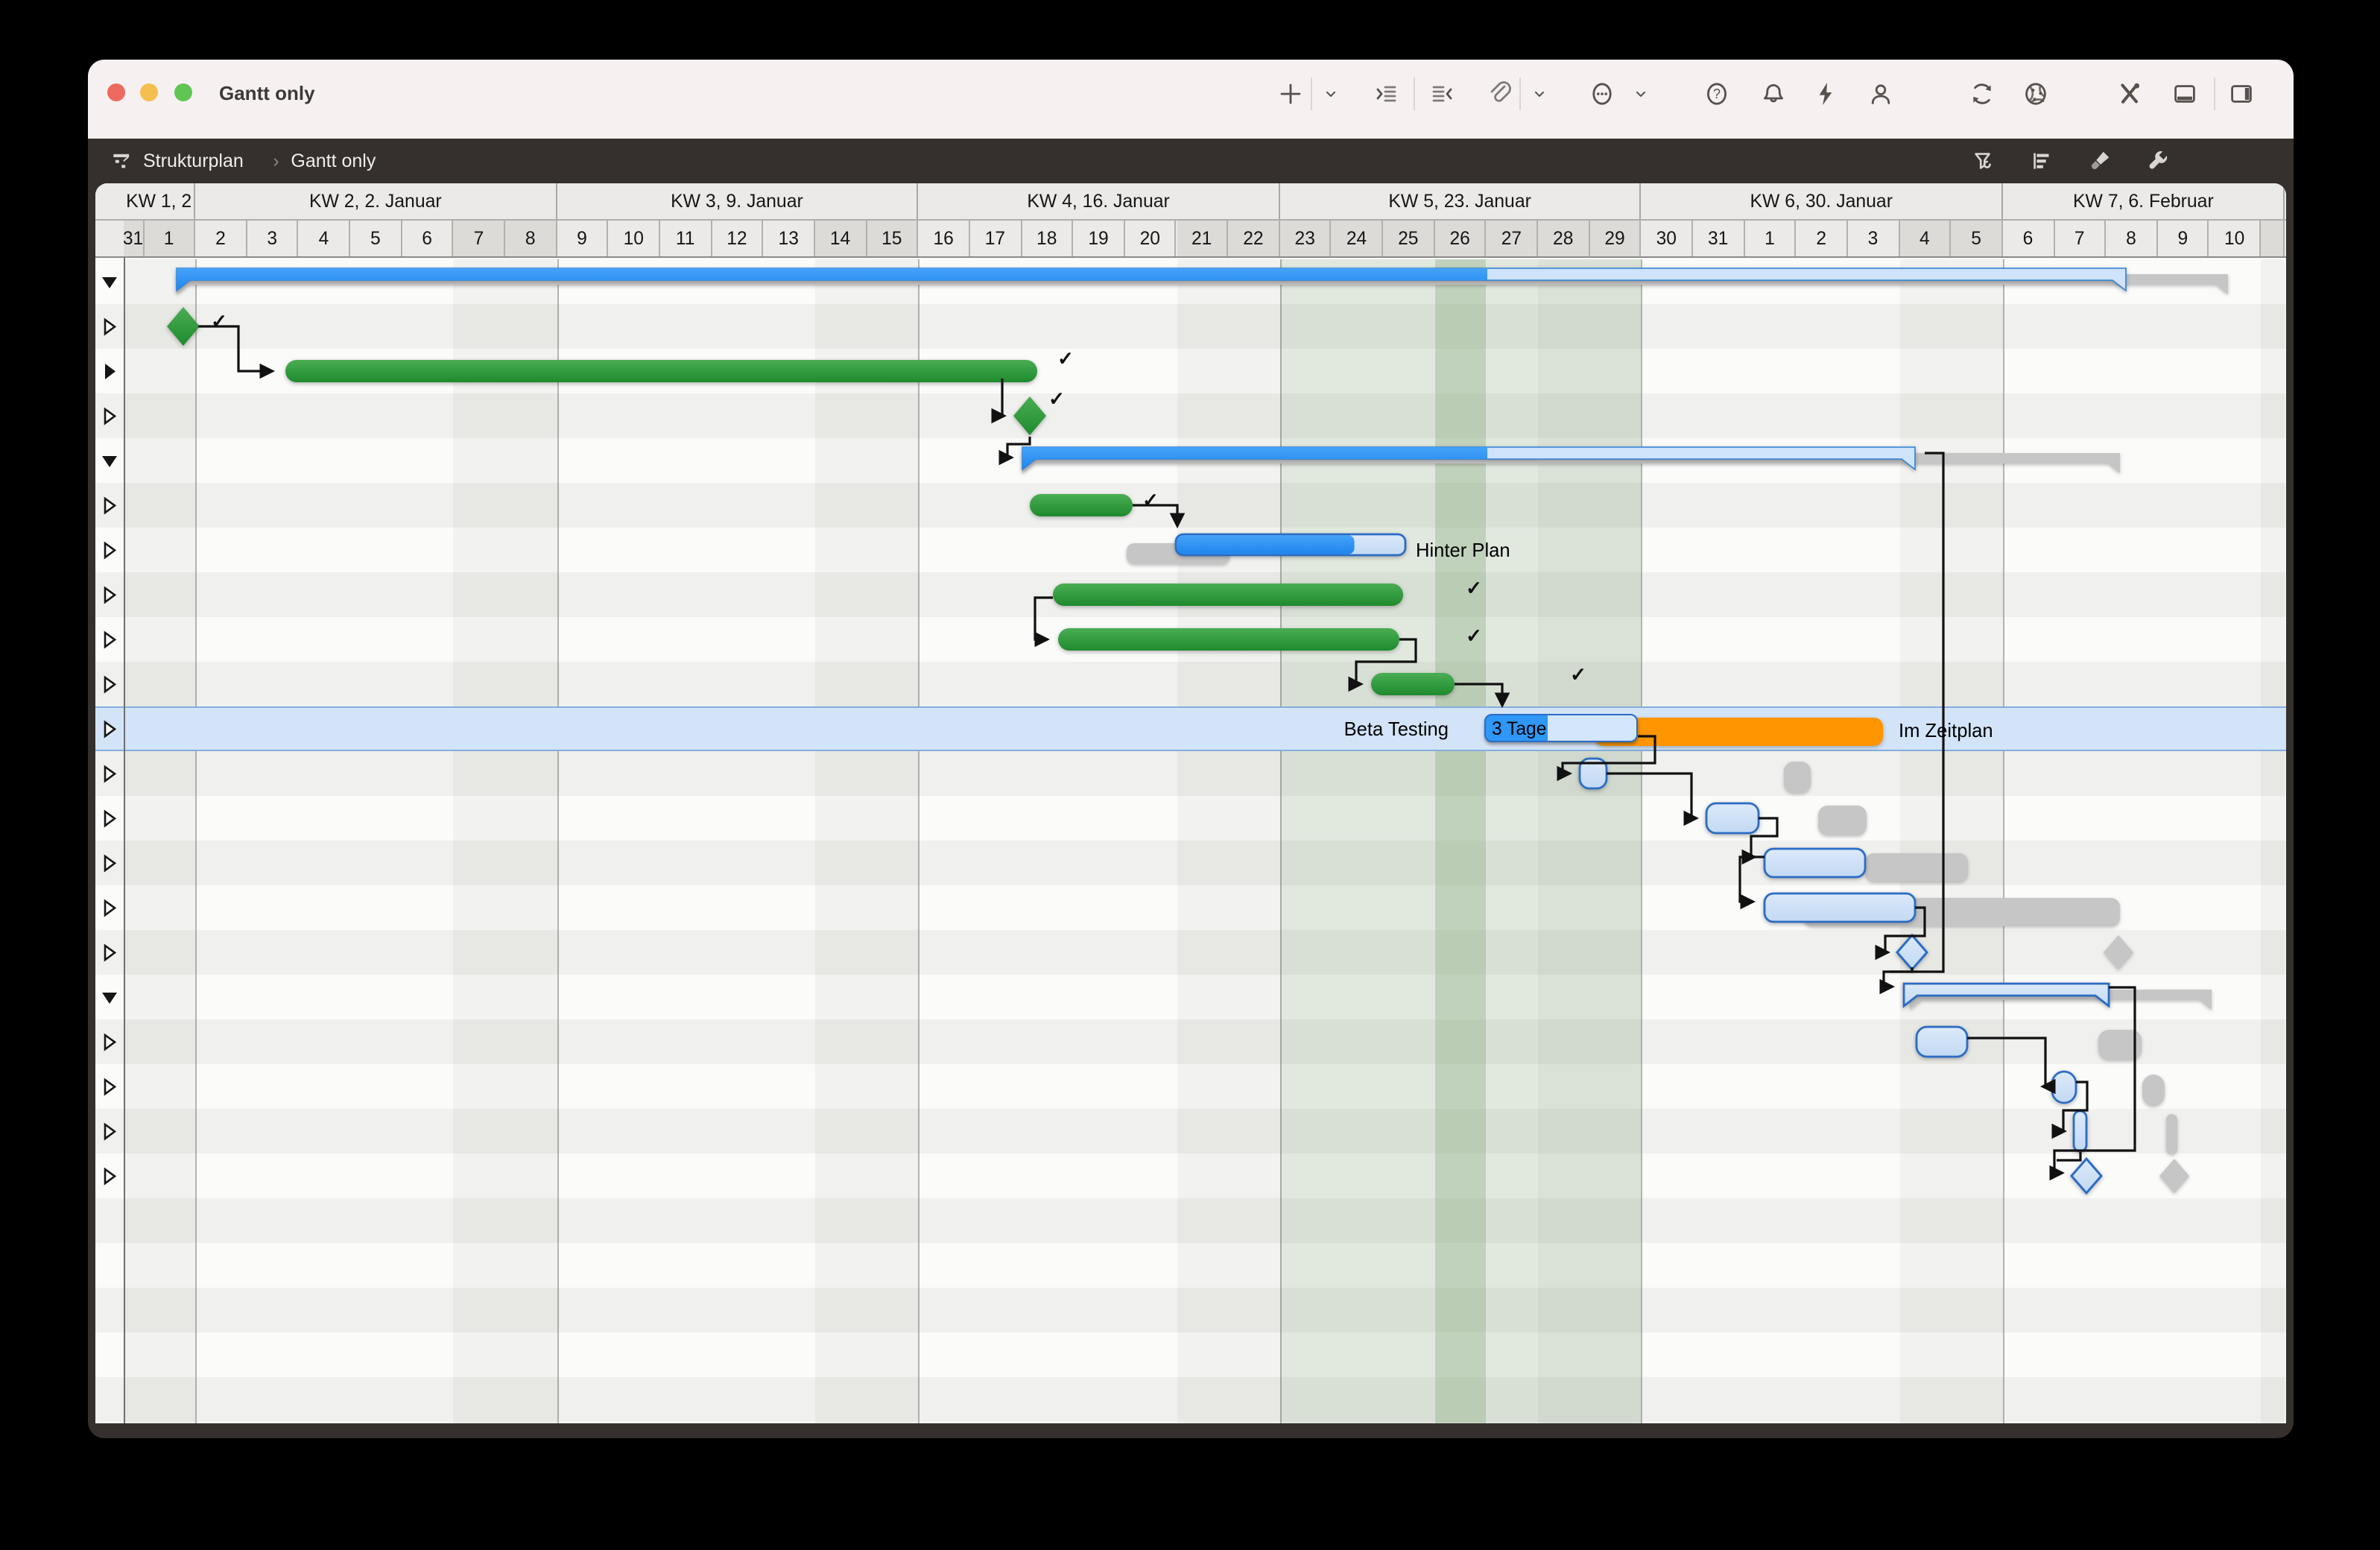  I want to click on panel-bottom-icon, so click(2184, 94).